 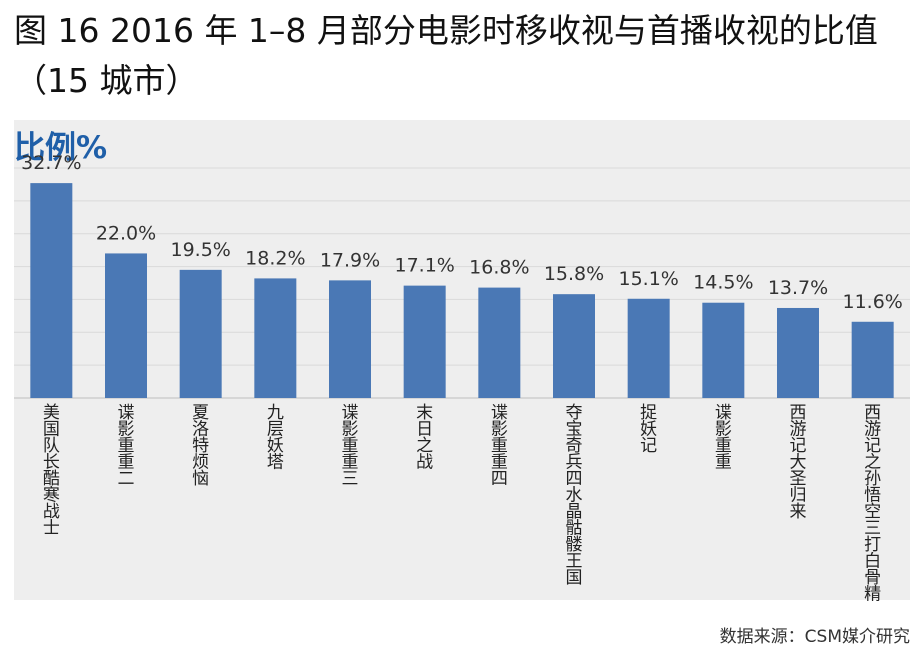 What do you see at coordinates (350, 446) in the screenshot?
I see `category-label: 谍影重重三` at bounding box center [350, 446].